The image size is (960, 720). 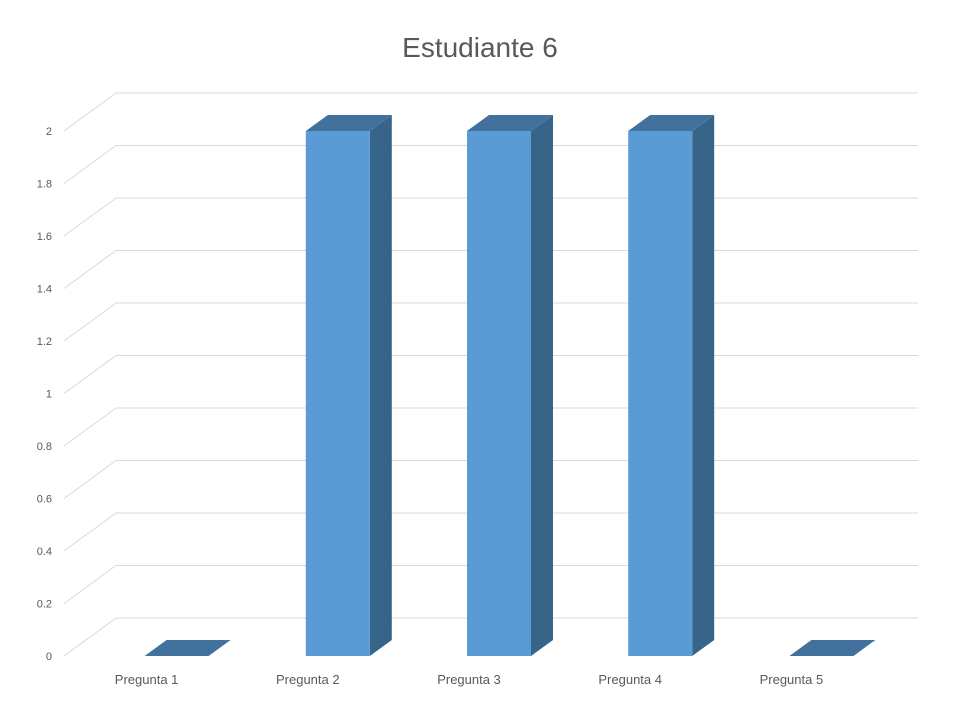 I want to click on x-tick-label: Pregunta 5, so click(x=792, y=679).